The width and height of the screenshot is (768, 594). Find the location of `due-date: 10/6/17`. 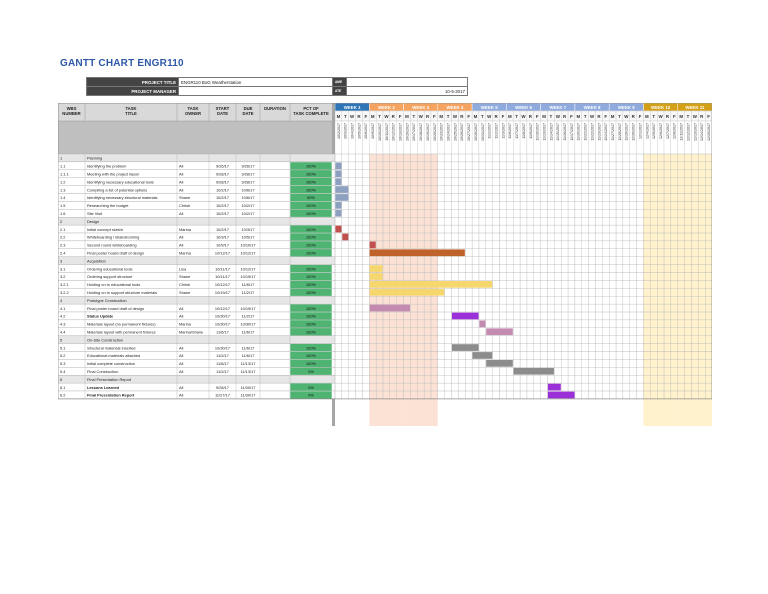

due-date: 10/6/17 is located at coordinates (248, 189).